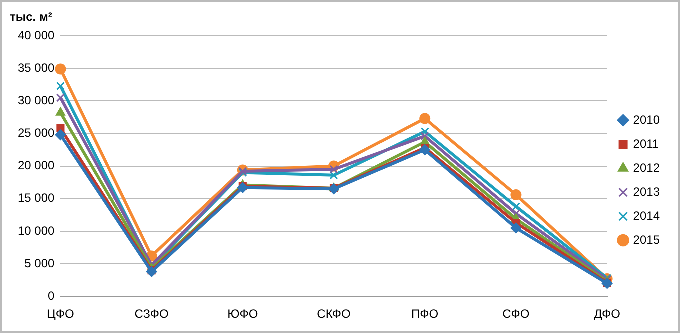 Image resolution: width=680 pixels, height=333 pixels. I want to click on x-tick-label: ПФО, so click(425, 314).